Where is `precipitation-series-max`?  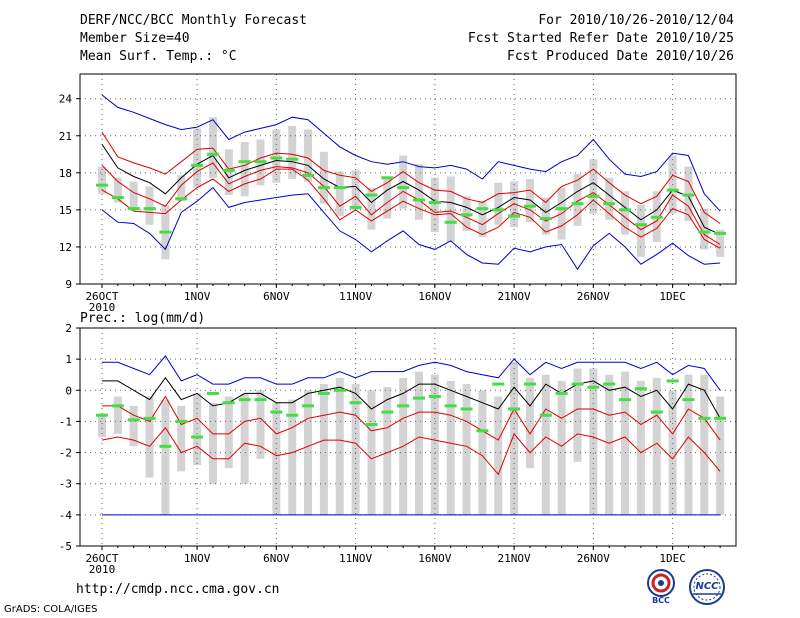 precipitation-series-max is located at coordinates (411, 373).